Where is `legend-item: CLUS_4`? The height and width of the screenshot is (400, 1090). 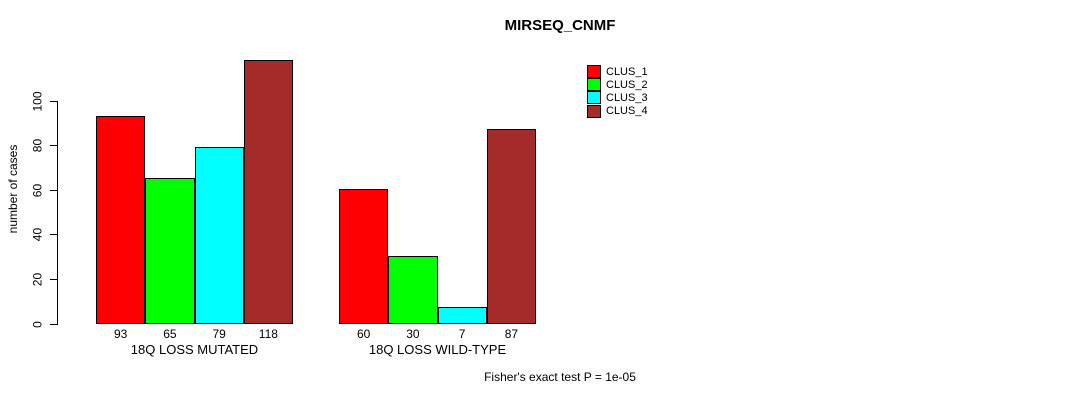
legend-item: CLUS_4 is located at coordinates (617, 111).